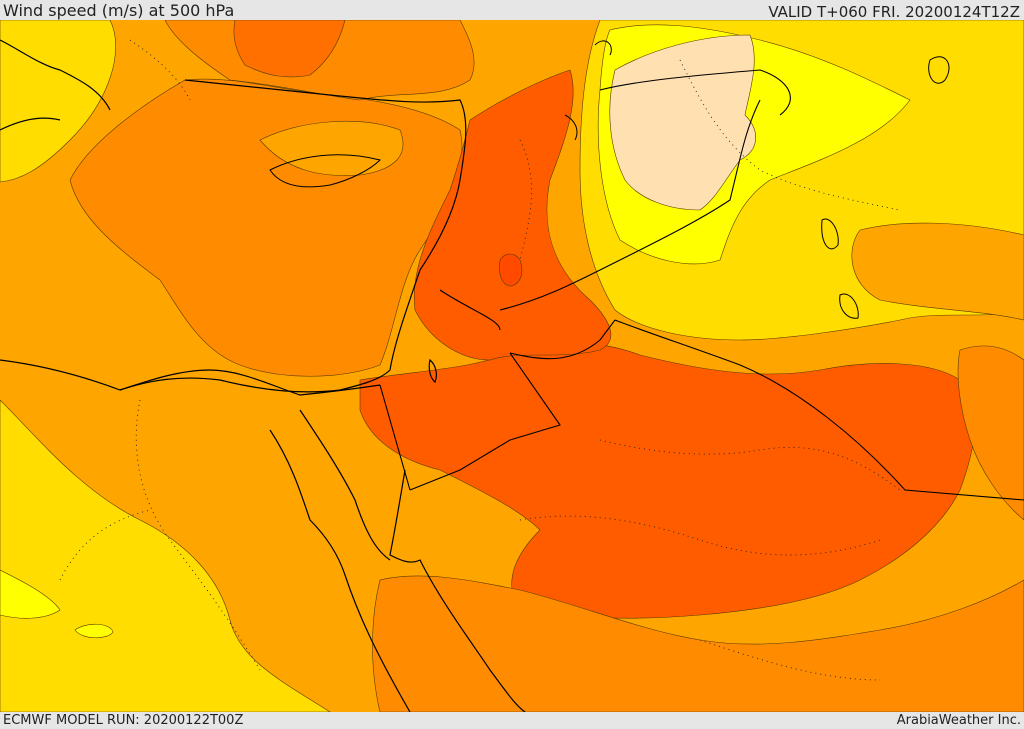  Describe the element at coordinates (289, 49) in the screenshot. I see `field-band-4-north` at that location.